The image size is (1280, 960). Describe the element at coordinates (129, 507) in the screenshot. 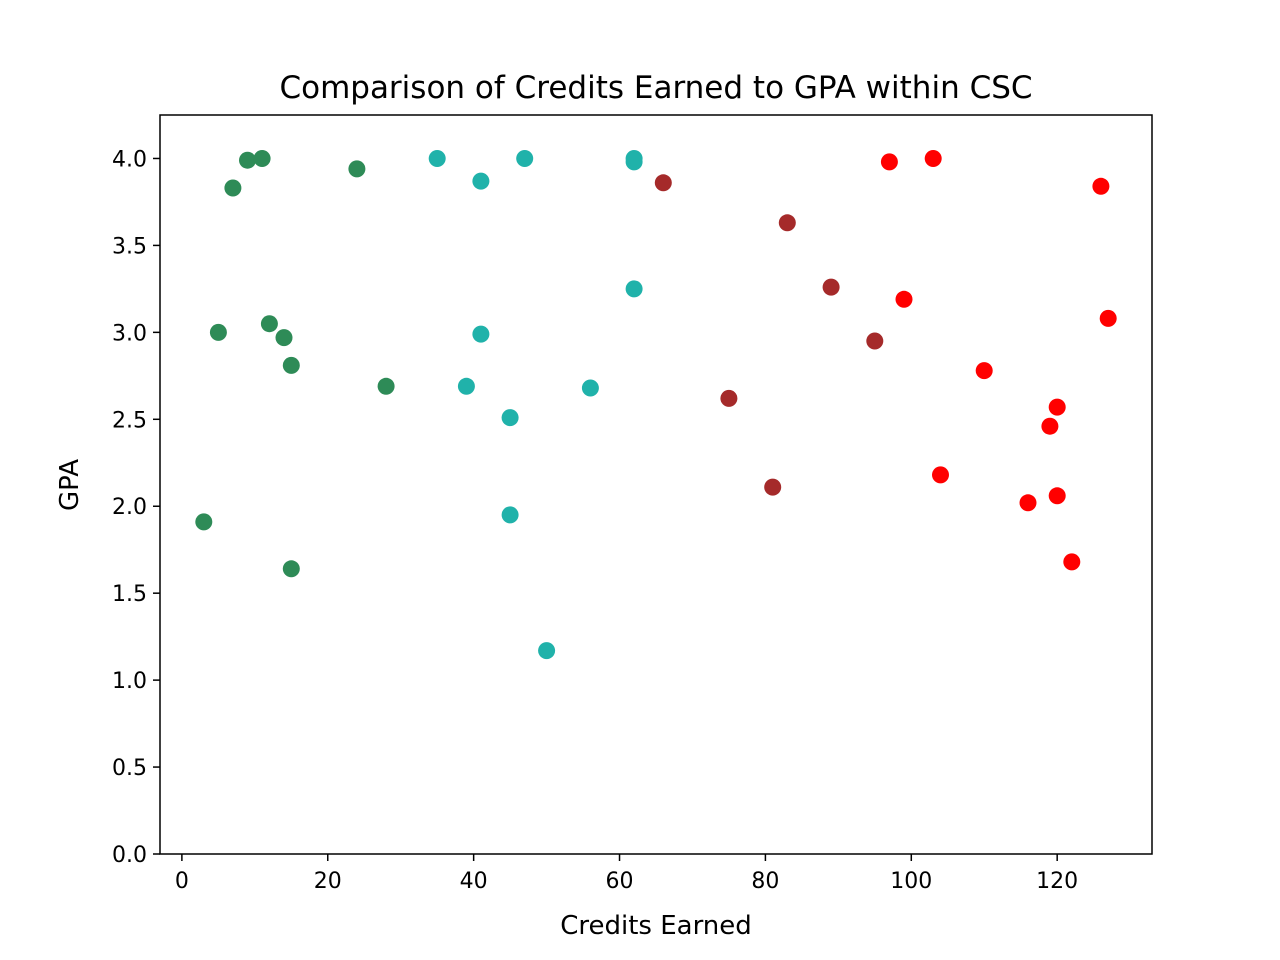

I see `y-tick-label-4: 2.0` at that location.